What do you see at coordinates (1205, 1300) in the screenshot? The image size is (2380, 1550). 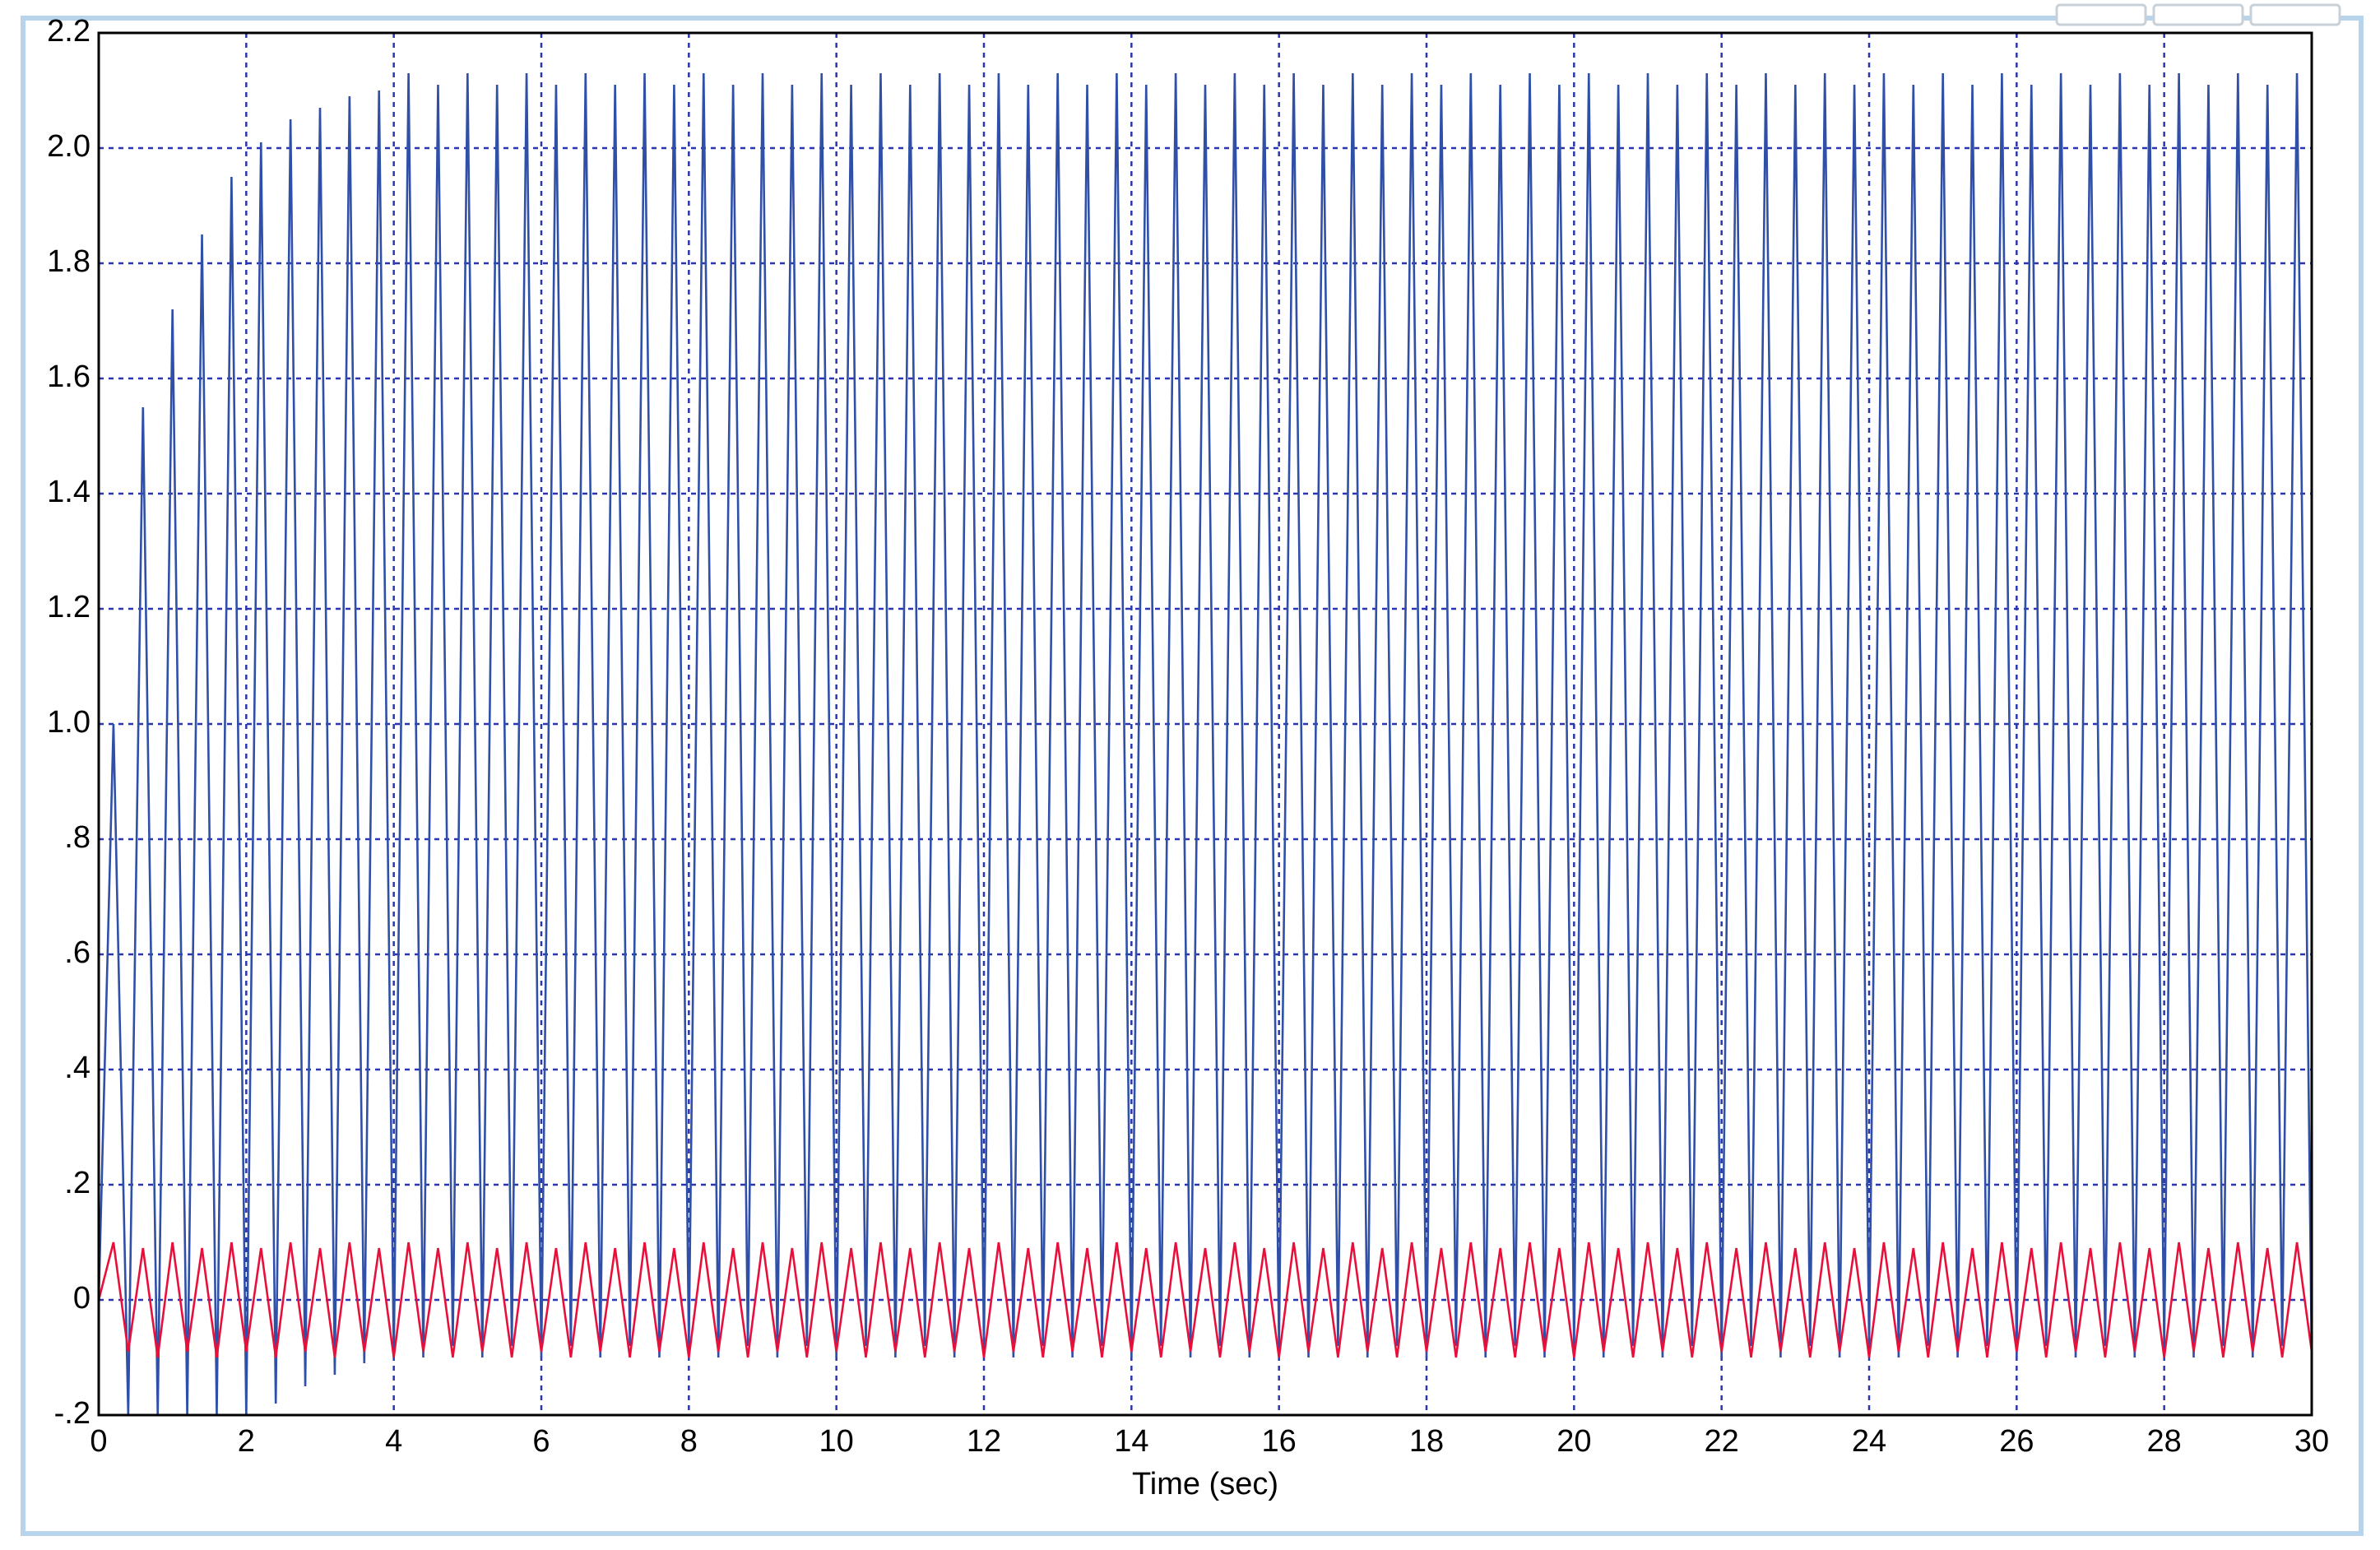 I see `series-line` at bounding box center [1205, 1300].